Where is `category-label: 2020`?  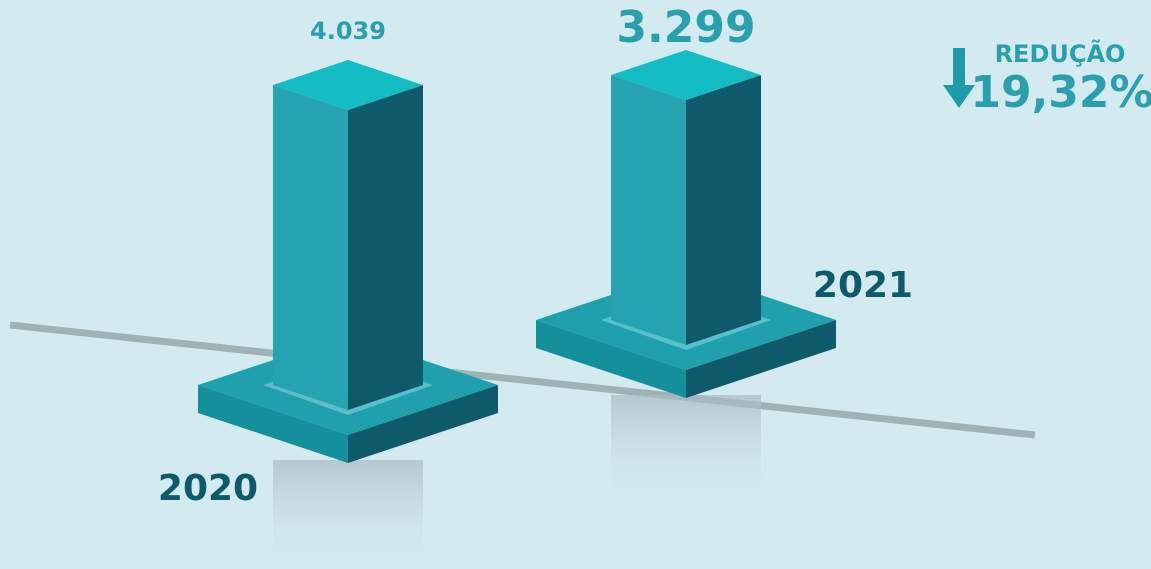 category-label: 2020 is located at coordinates (208, 488).